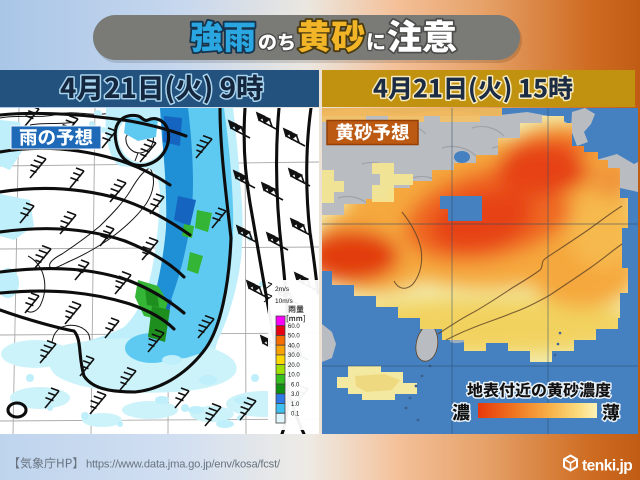 Image resolution: width=640 pixels, height=480 pixels. Describe the element at coordinates (284, 301) in the screenshot. I see `svg-text: 10m/s` at that location.